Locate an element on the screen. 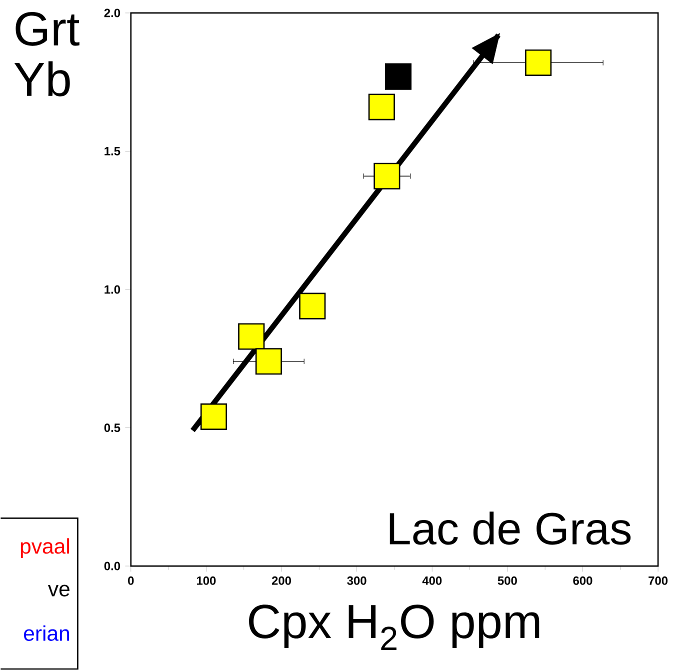  annotation: Lac de Gras is located at coordinates (510, 528).